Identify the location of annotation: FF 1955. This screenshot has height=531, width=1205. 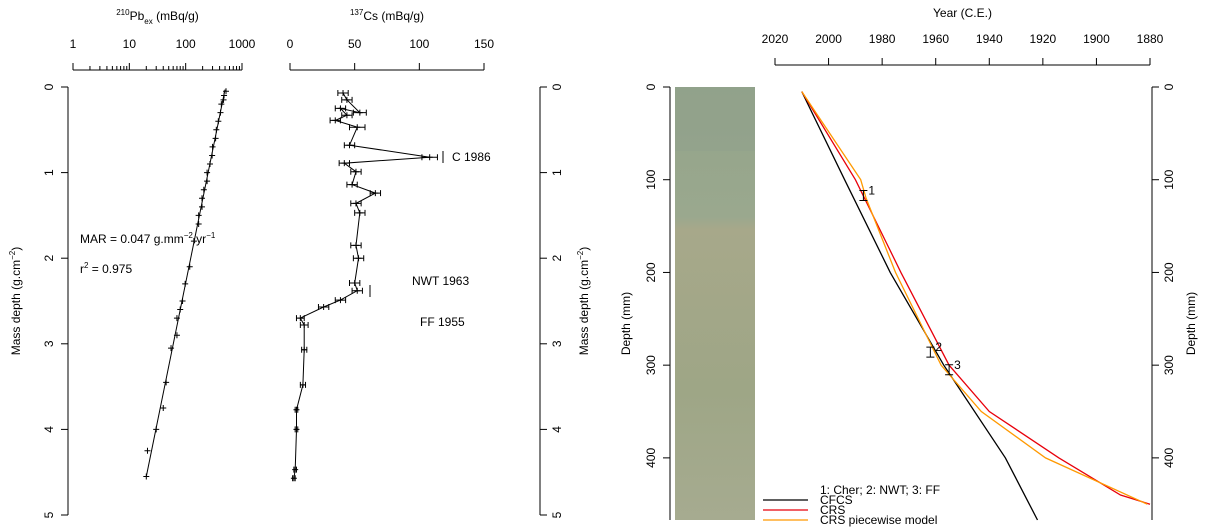
(442, 322).